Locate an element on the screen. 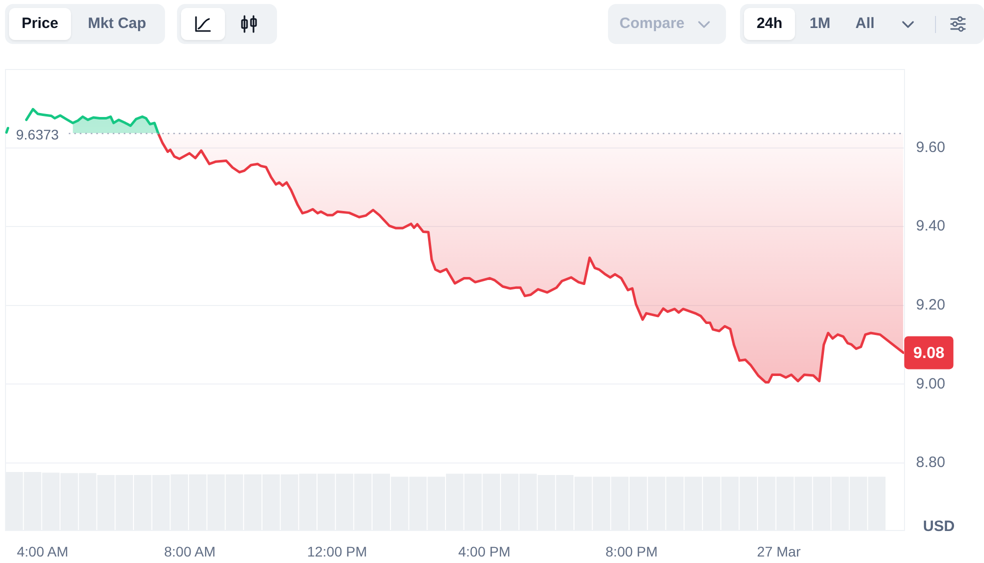 This screenshot has height=563, width=984. ref-line-label: 9.6373 is located at coordinates (38, 134).